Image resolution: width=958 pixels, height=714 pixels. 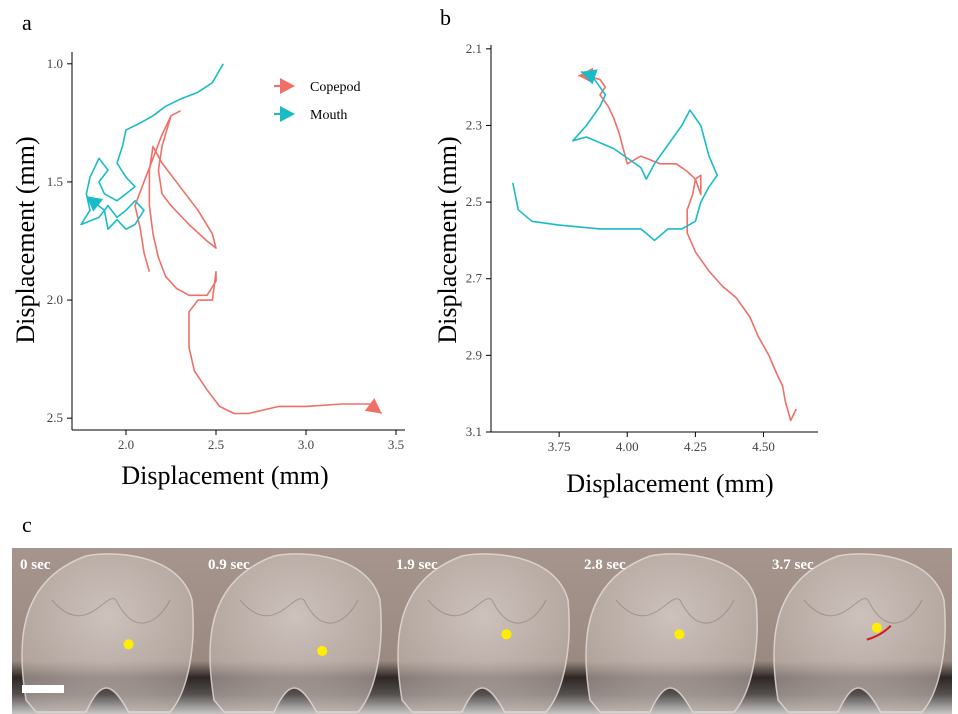 What do you see at coordinates (474, 278) in the screenshot?
I see `y-tick-label: 2.7` at bounding box center [474, 278].